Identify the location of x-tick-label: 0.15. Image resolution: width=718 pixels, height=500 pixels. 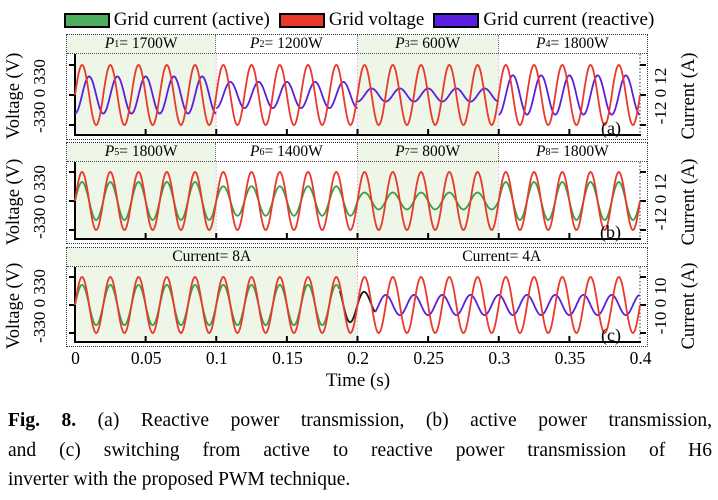
(287, 358).